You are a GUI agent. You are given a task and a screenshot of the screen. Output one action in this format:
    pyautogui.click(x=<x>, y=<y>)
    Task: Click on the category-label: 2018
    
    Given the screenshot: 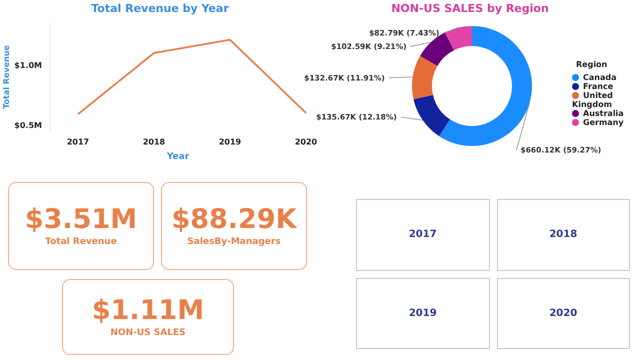 What is the action you would take?
    pyautogui.click(x=563, y=234)
    